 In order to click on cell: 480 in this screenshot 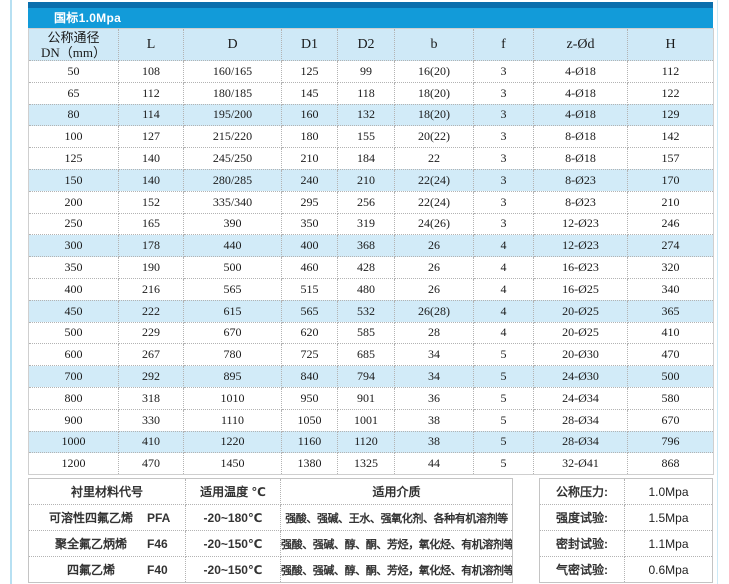, I will do `click(366, 289)`.